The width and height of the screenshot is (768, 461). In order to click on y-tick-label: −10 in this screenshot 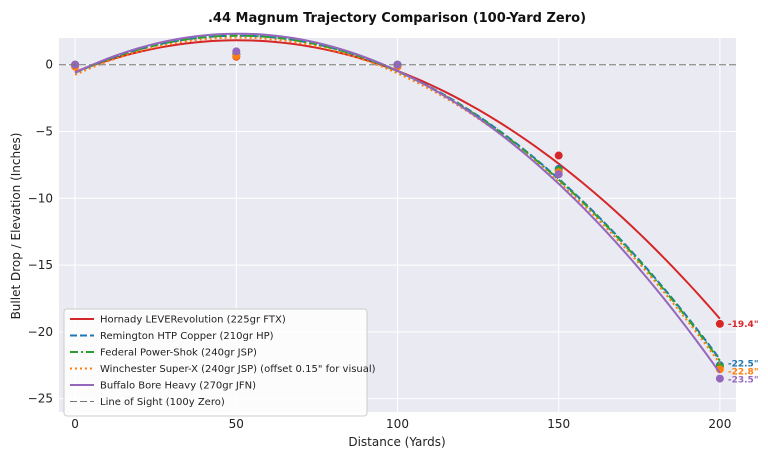, I will do `click(40, 198)`.